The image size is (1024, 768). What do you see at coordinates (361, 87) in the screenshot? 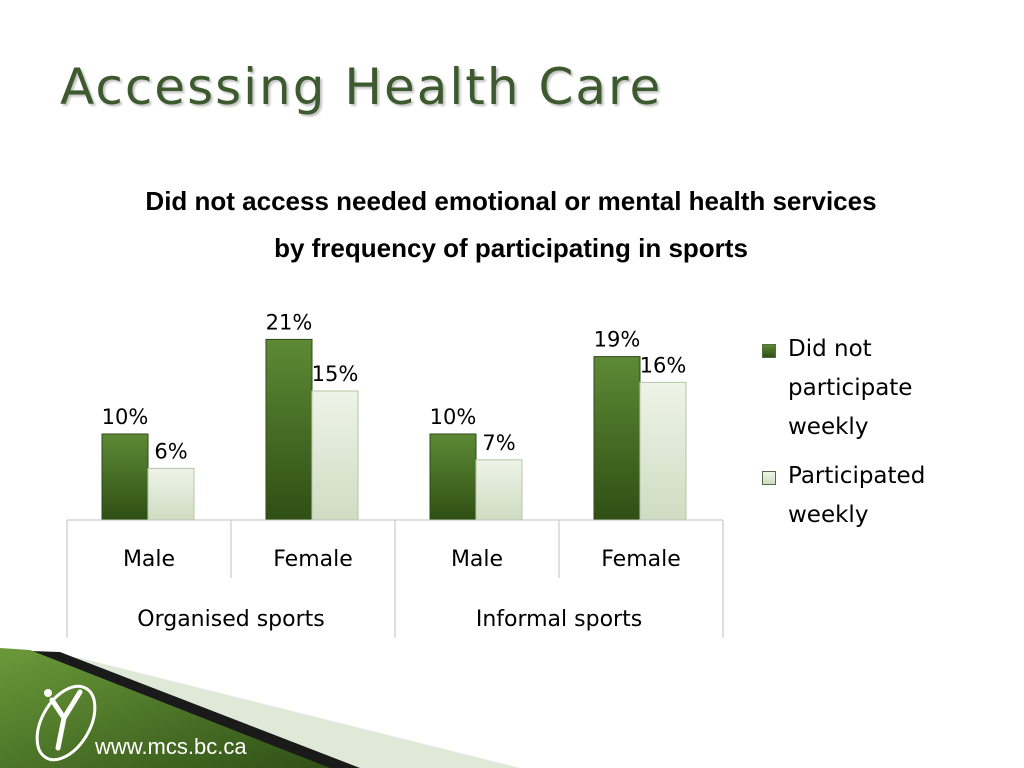
I see `slide-title: Accessing Health Care` at bounding box center [361, 87].